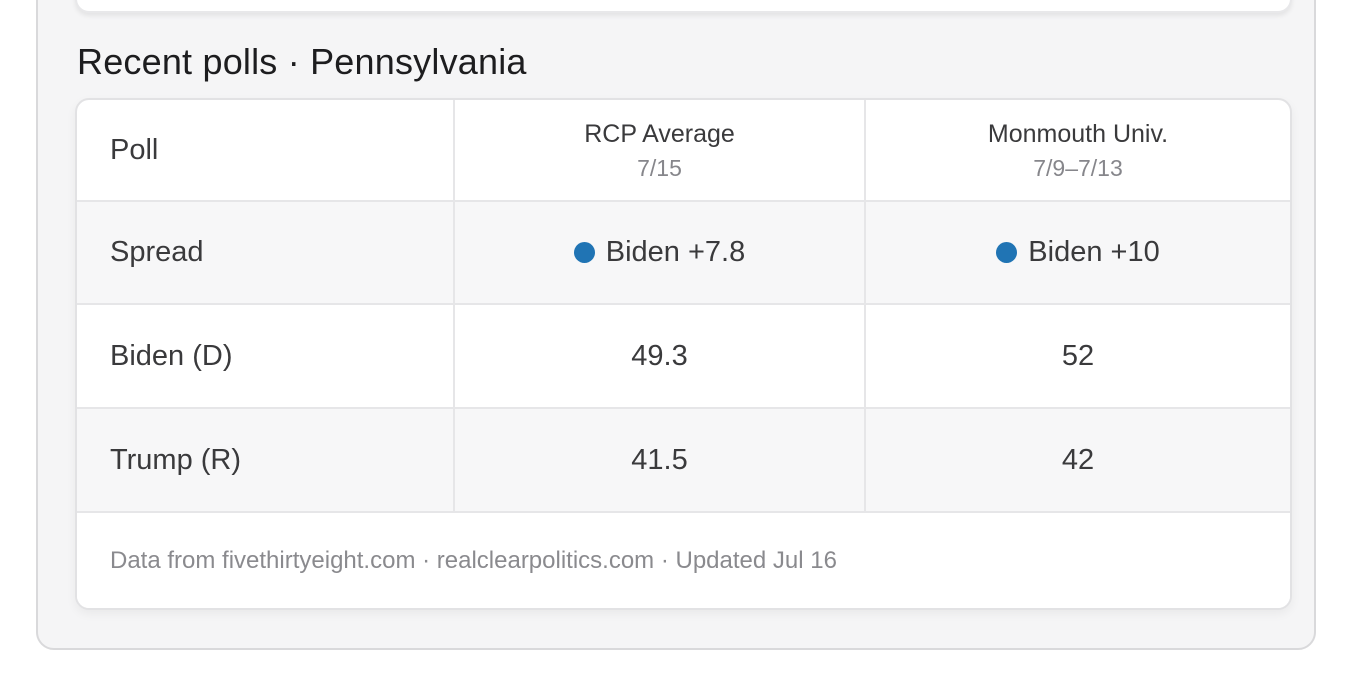  I want to click on row-label-trump: Trump (R), so click(265, 459).